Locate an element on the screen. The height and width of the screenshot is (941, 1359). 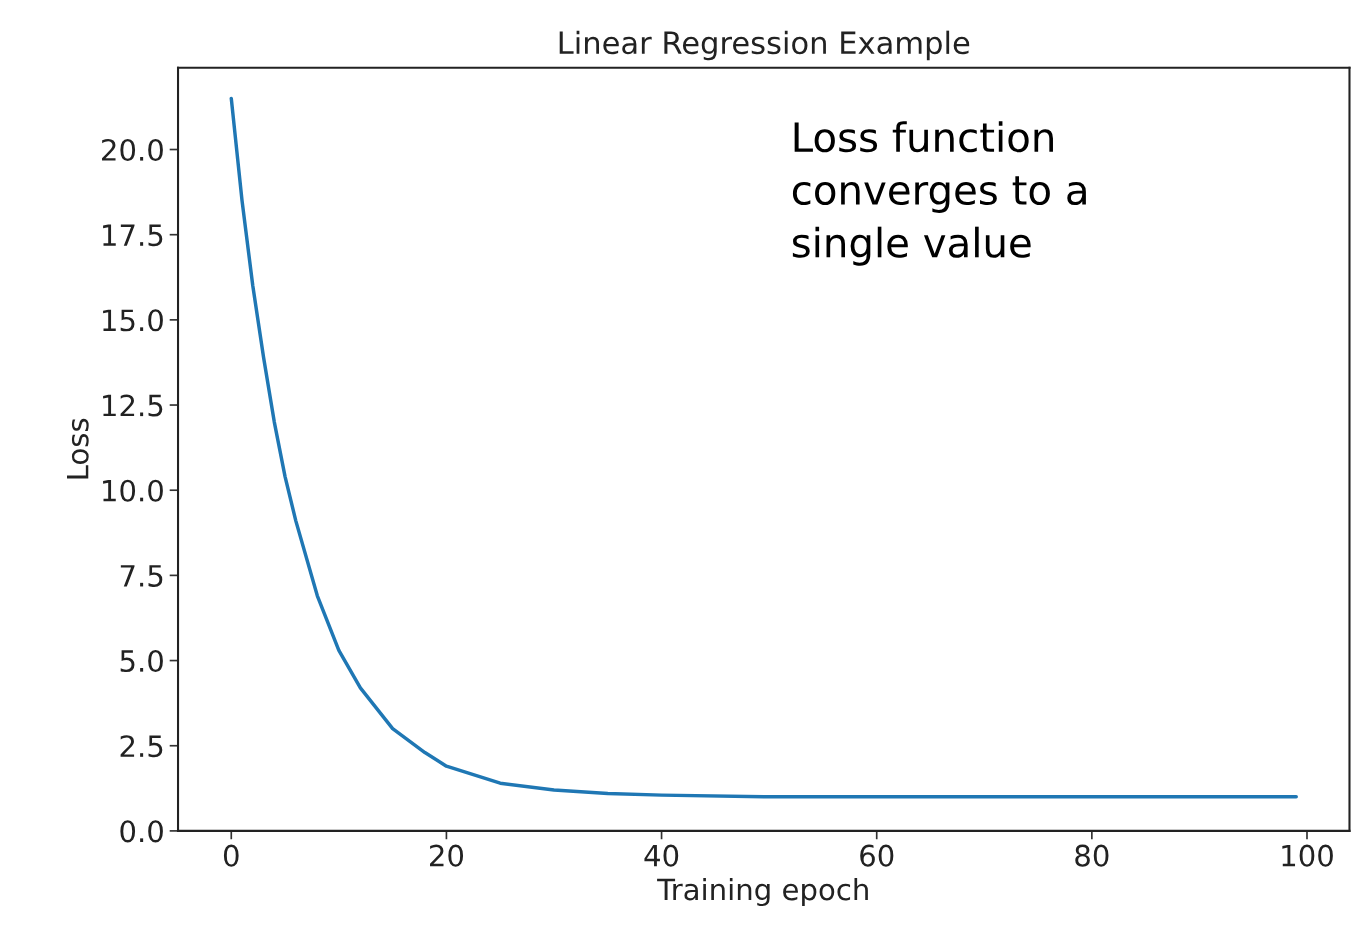
annotation: Loss function converges to a single value is located at coordinates (939, 193).